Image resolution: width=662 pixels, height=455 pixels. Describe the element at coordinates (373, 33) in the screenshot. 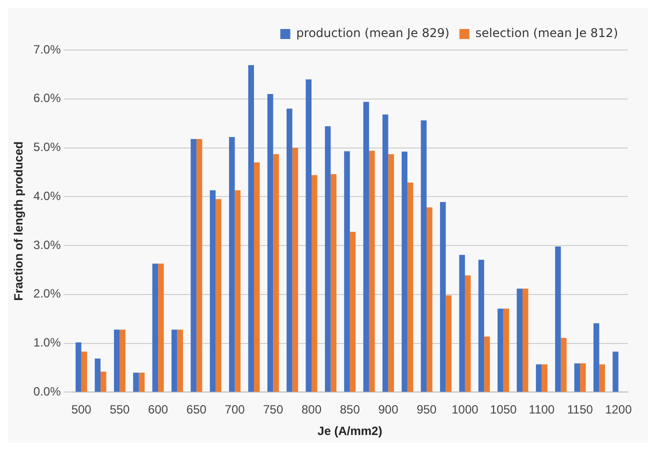

I see `legend-label: production (mean Je 829)` at that location.